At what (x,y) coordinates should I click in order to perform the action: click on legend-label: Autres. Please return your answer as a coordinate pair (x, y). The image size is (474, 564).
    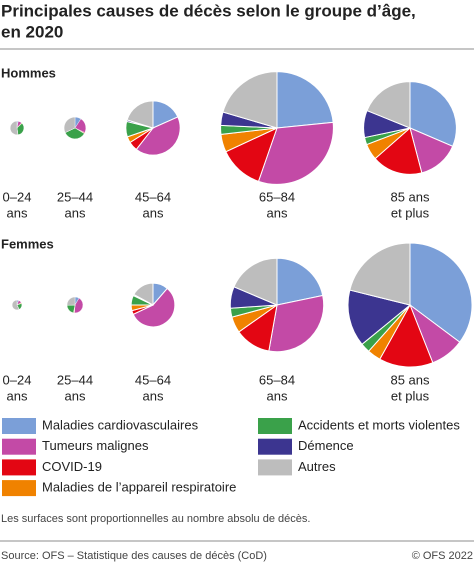
    Looking at the image, I should click on (317, 466).